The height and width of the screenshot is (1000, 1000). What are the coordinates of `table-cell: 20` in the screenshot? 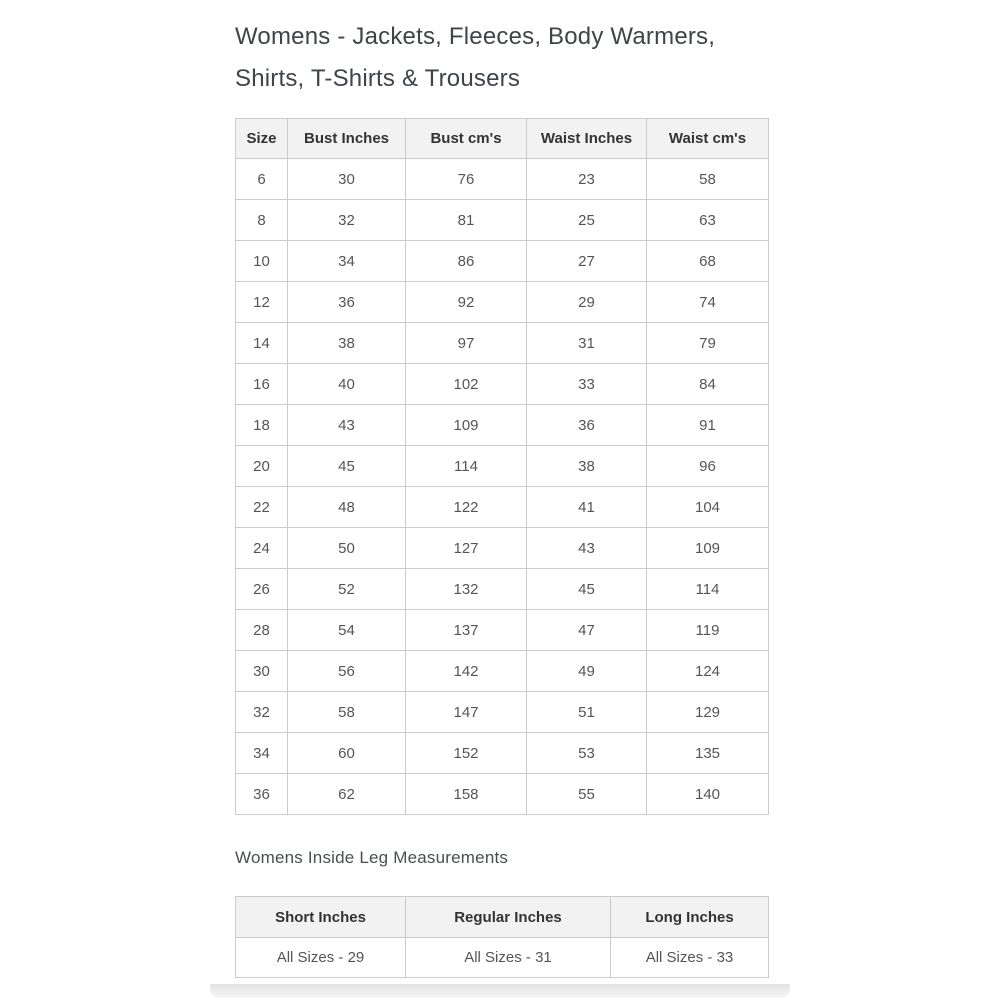 It's located at (261, 466).